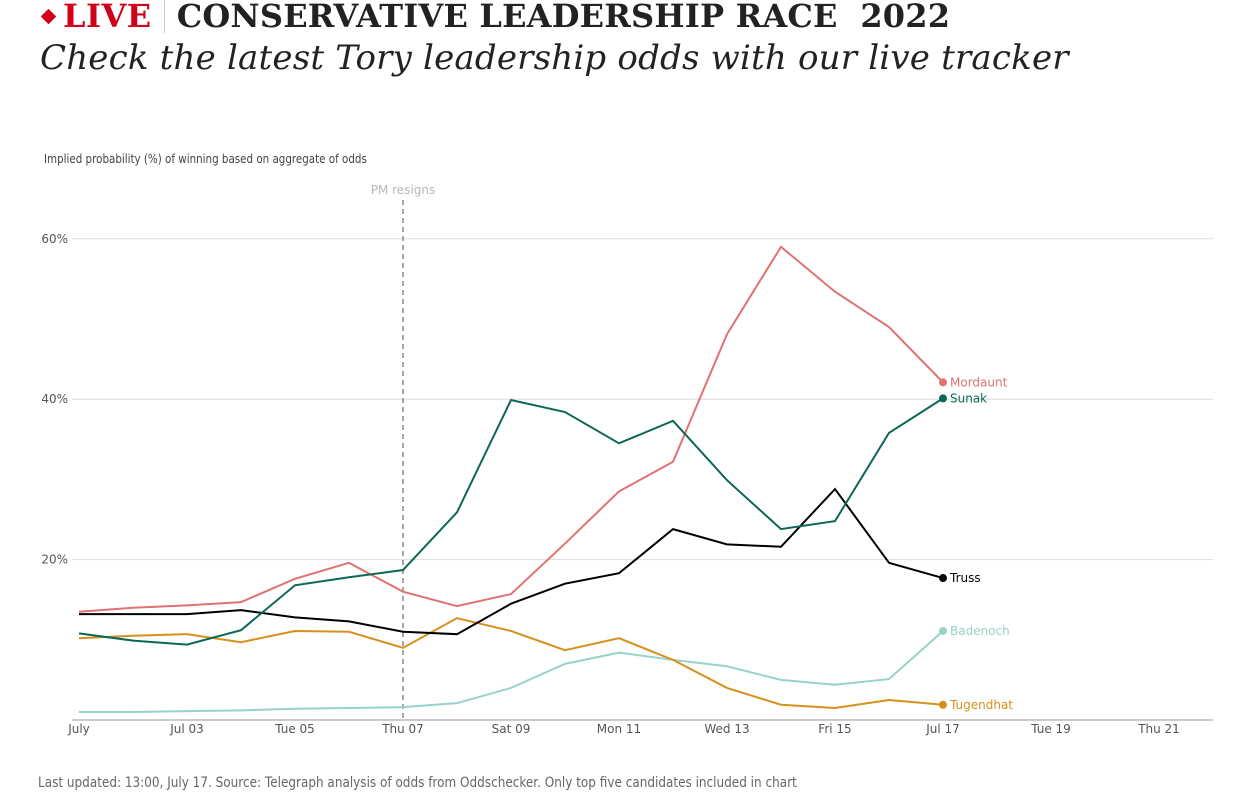 The width and height of the screenshot is (1244, 808). I want to click on x-tick-label: Jul 17, so click(942, 729).